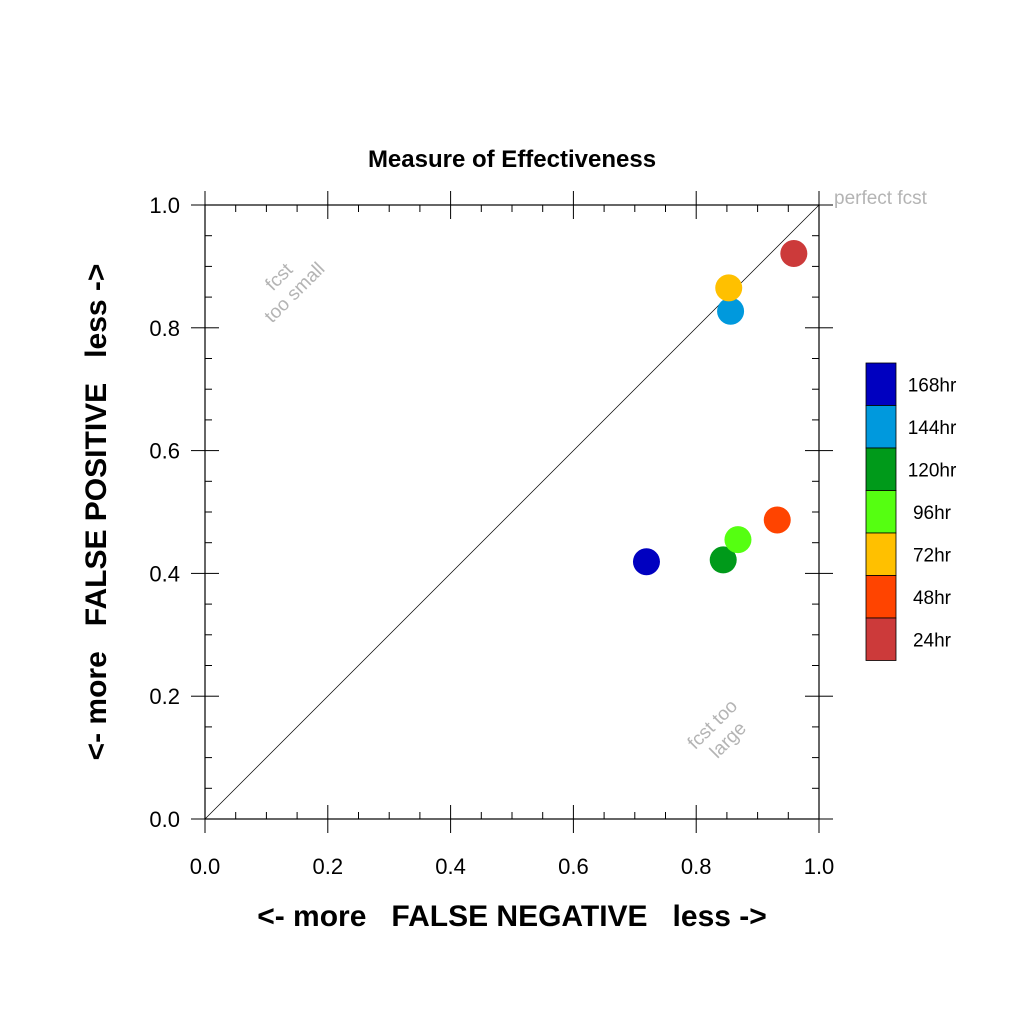  Describe the element at coordinates (164, 573) in the screenshot. I see `y-tick-label: 0.4` at that location.